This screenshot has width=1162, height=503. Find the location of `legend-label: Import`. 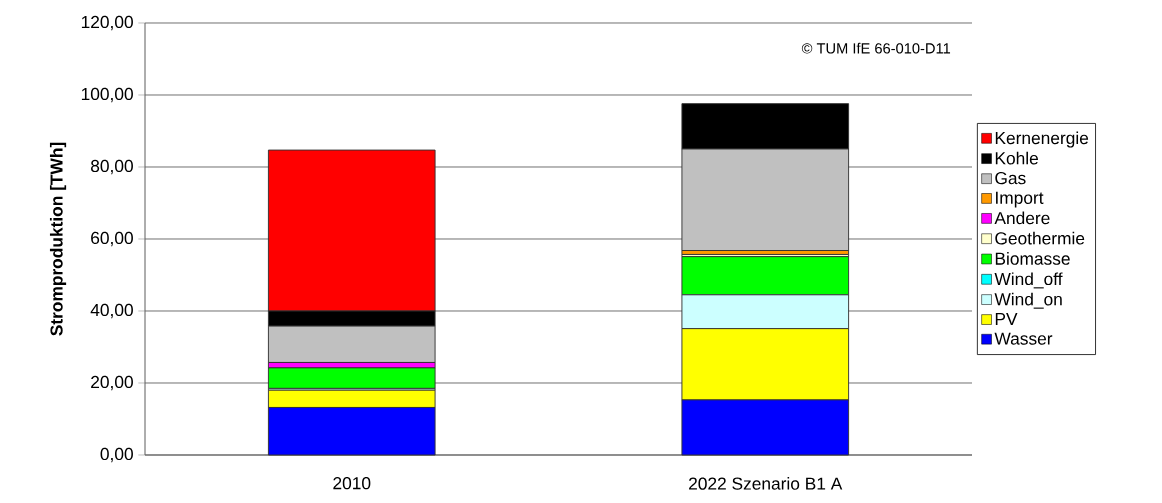

legend-label: Import is located at coordinates (1020, 199).